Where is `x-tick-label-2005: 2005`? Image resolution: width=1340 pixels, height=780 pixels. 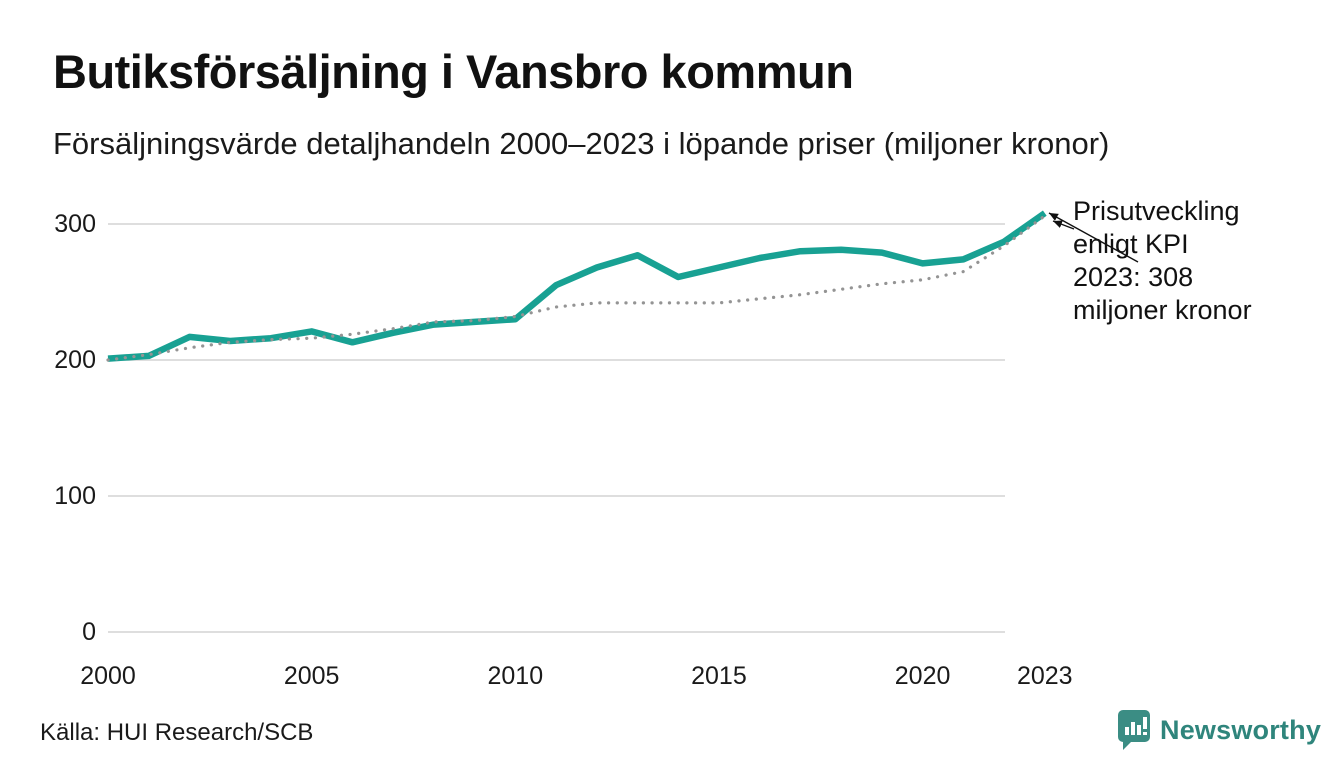
x-tick-label-2005: 2005 is located at coordinates (311, 676).